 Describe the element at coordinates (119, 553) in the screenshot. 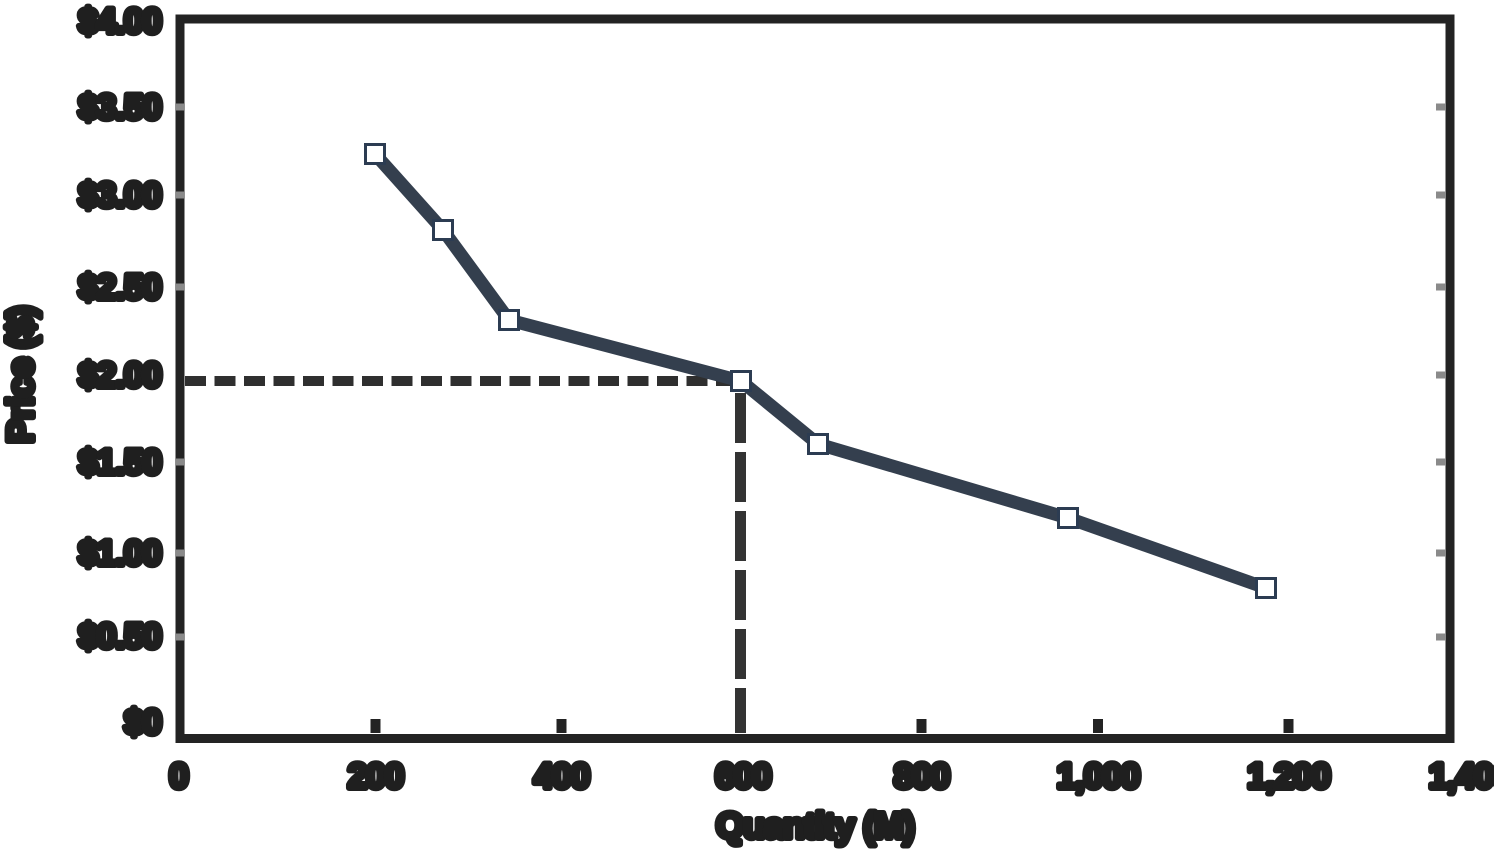

I see `svg-text: $1.00` at that location.